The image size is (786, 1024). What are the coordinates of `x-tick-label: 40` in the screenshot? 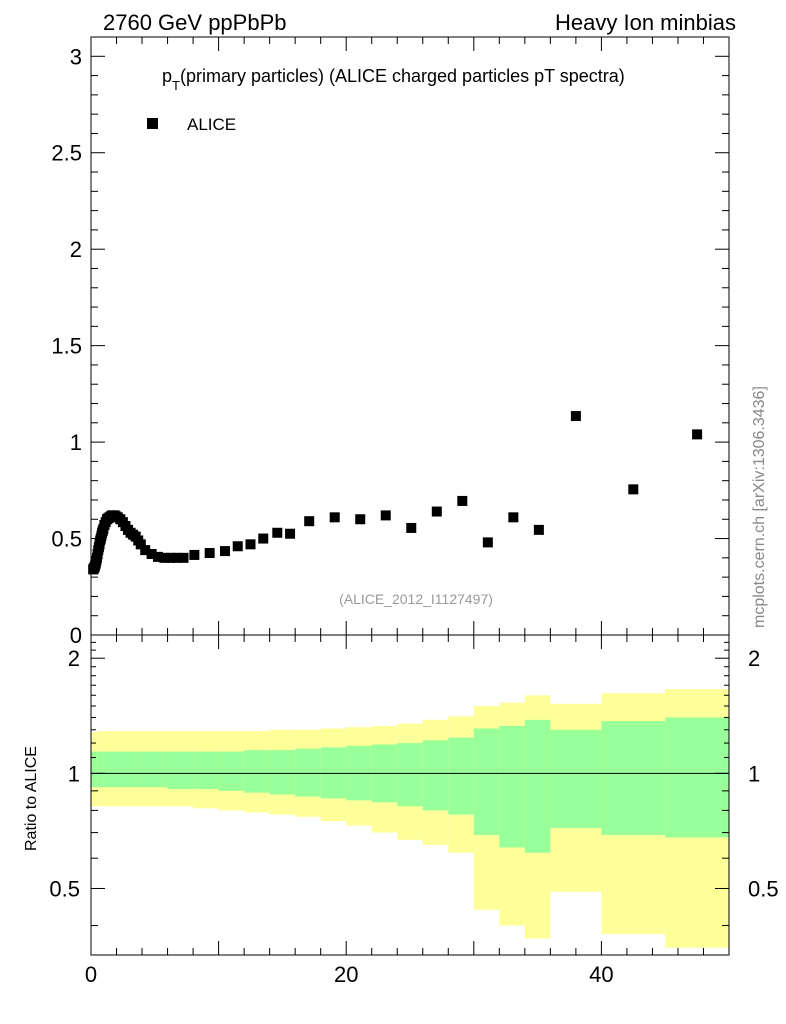 It's located at (601, 974).